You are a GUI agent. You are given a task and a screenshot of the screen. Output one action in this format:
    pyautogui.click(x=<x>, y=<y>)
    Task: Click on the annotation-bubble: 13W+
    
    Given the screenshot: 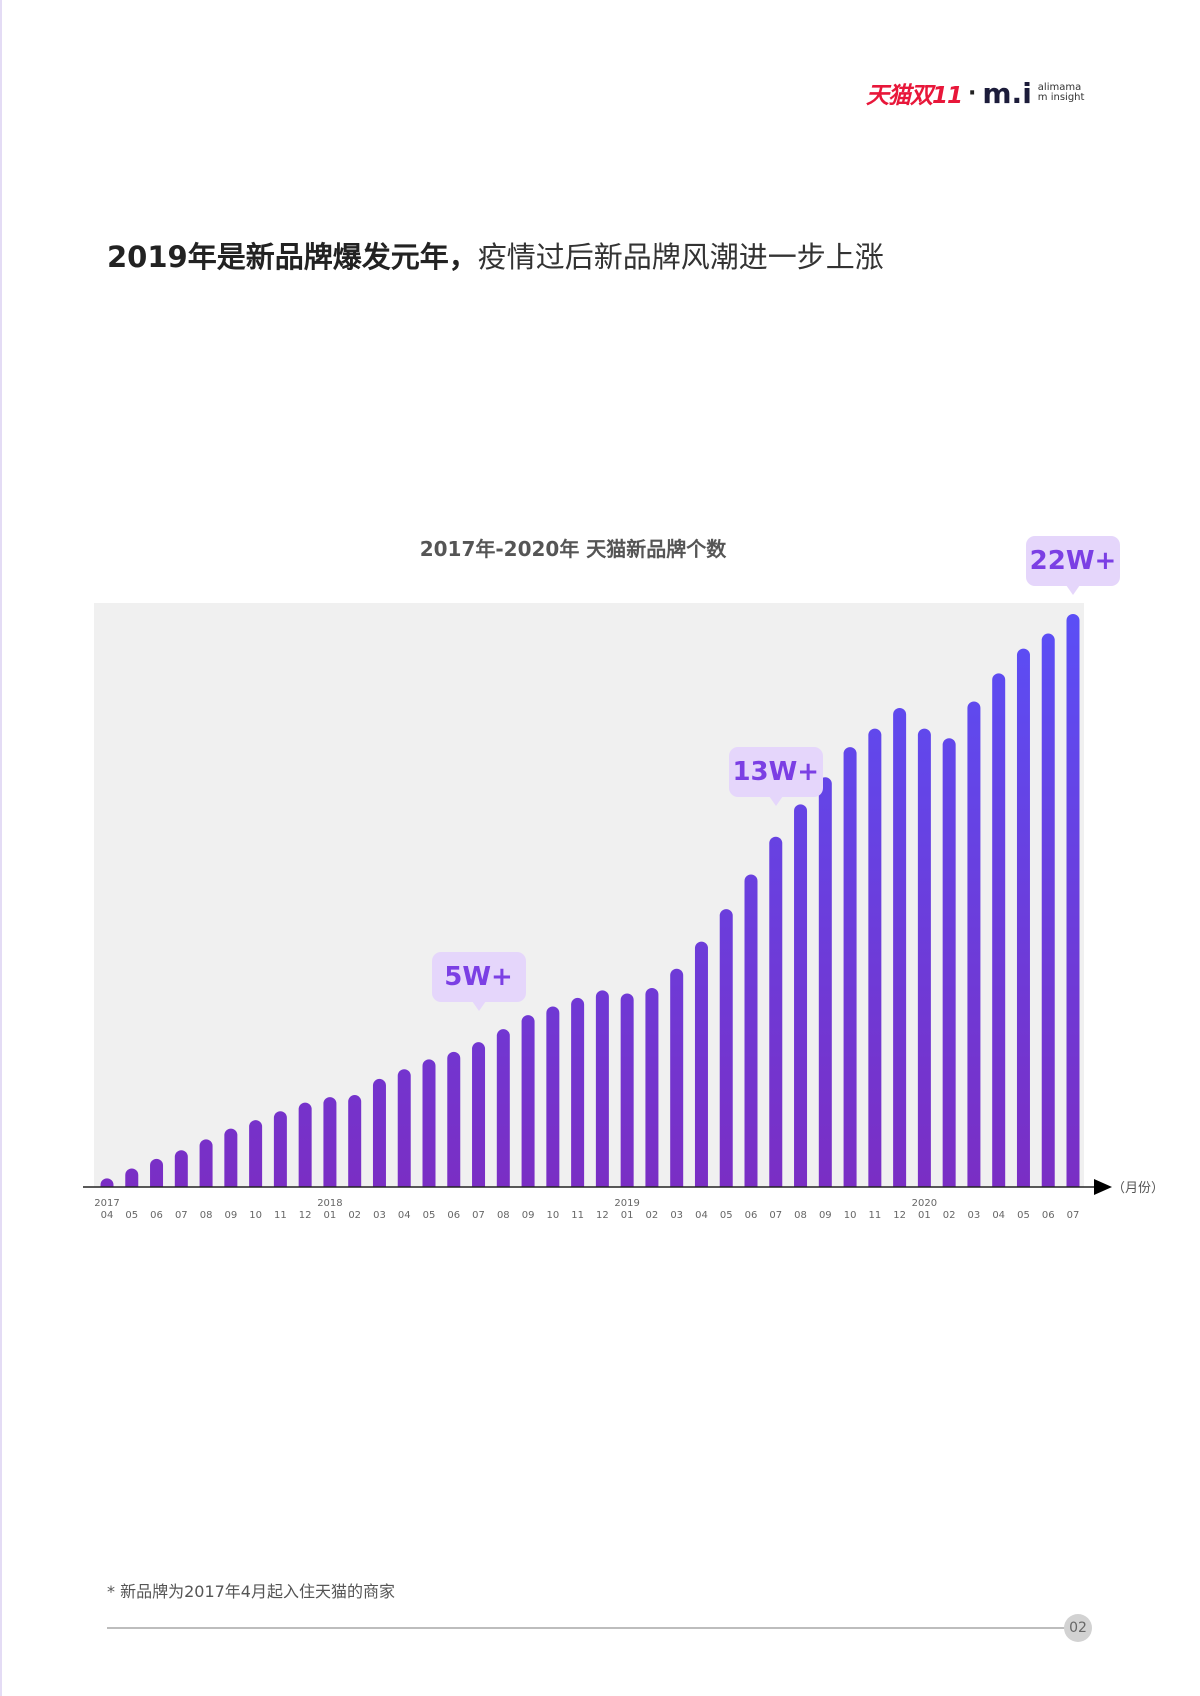 What is the action you would take?
    pyautogui.click(x=775, y=776)
    